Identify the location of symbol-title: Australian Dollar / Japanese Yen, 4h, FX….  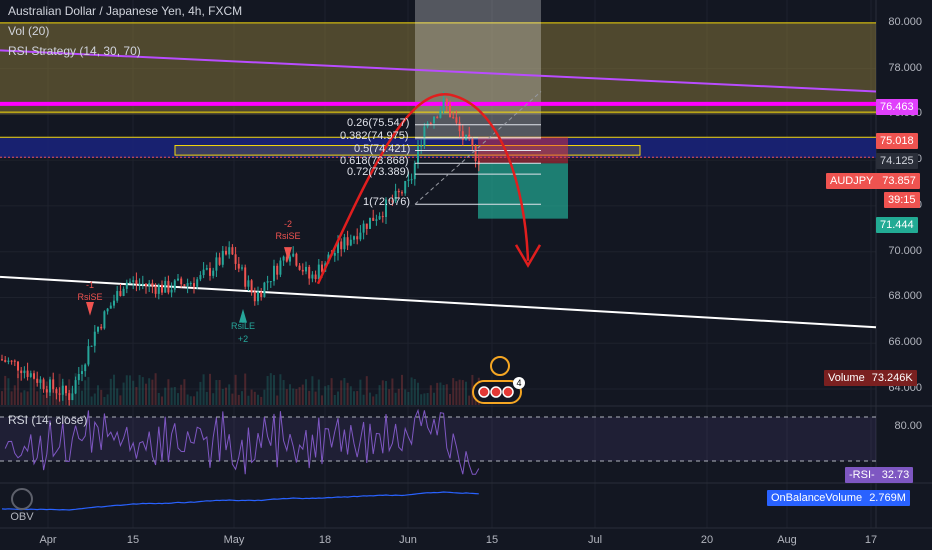
(125, 11).